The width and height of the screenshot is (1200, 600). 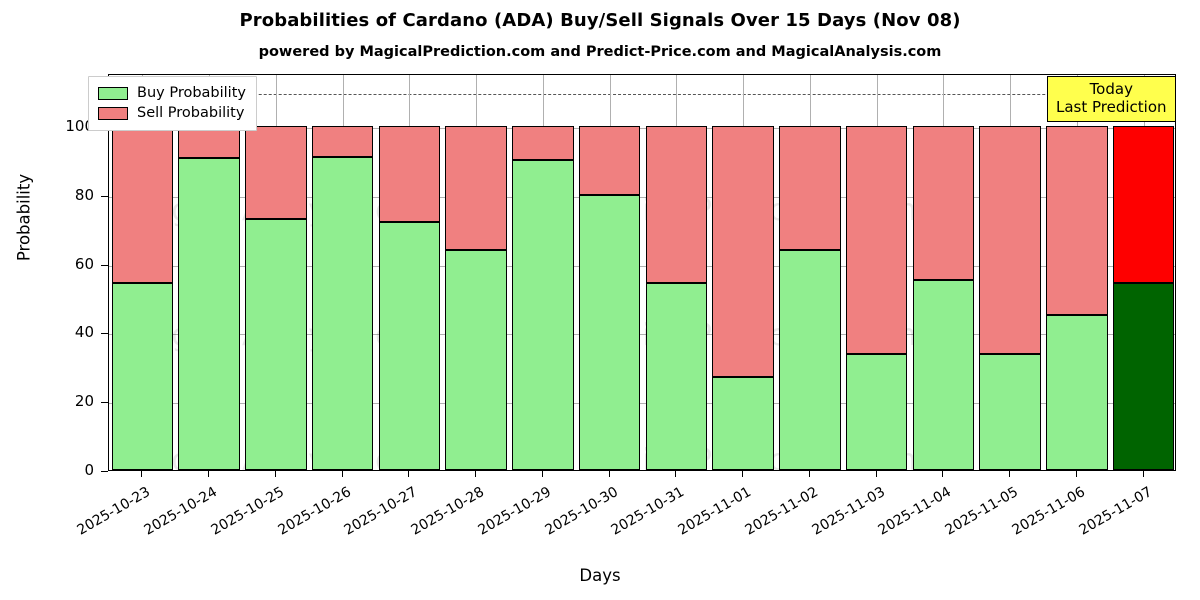 I want to click on legend-item-sell: Sell Probability, so click(x=172, y=113).